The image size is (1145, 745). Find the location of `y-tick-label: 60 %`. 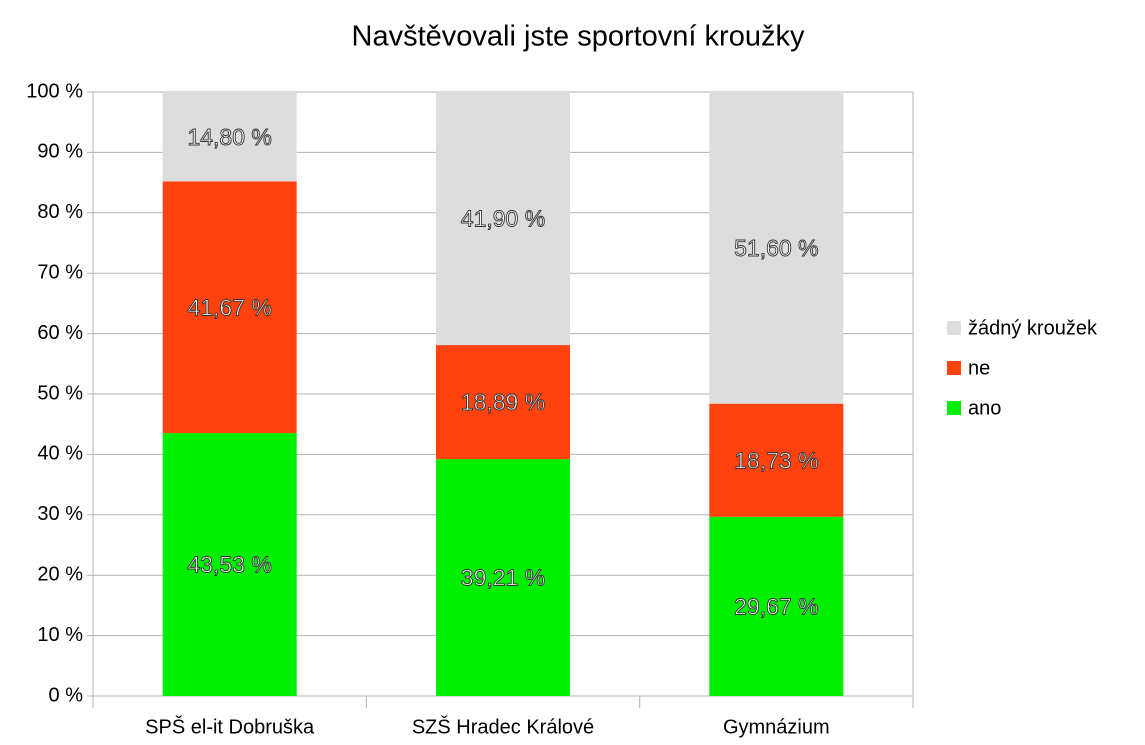

y-tick-label: 60 % is located at coordinates (60, 333).